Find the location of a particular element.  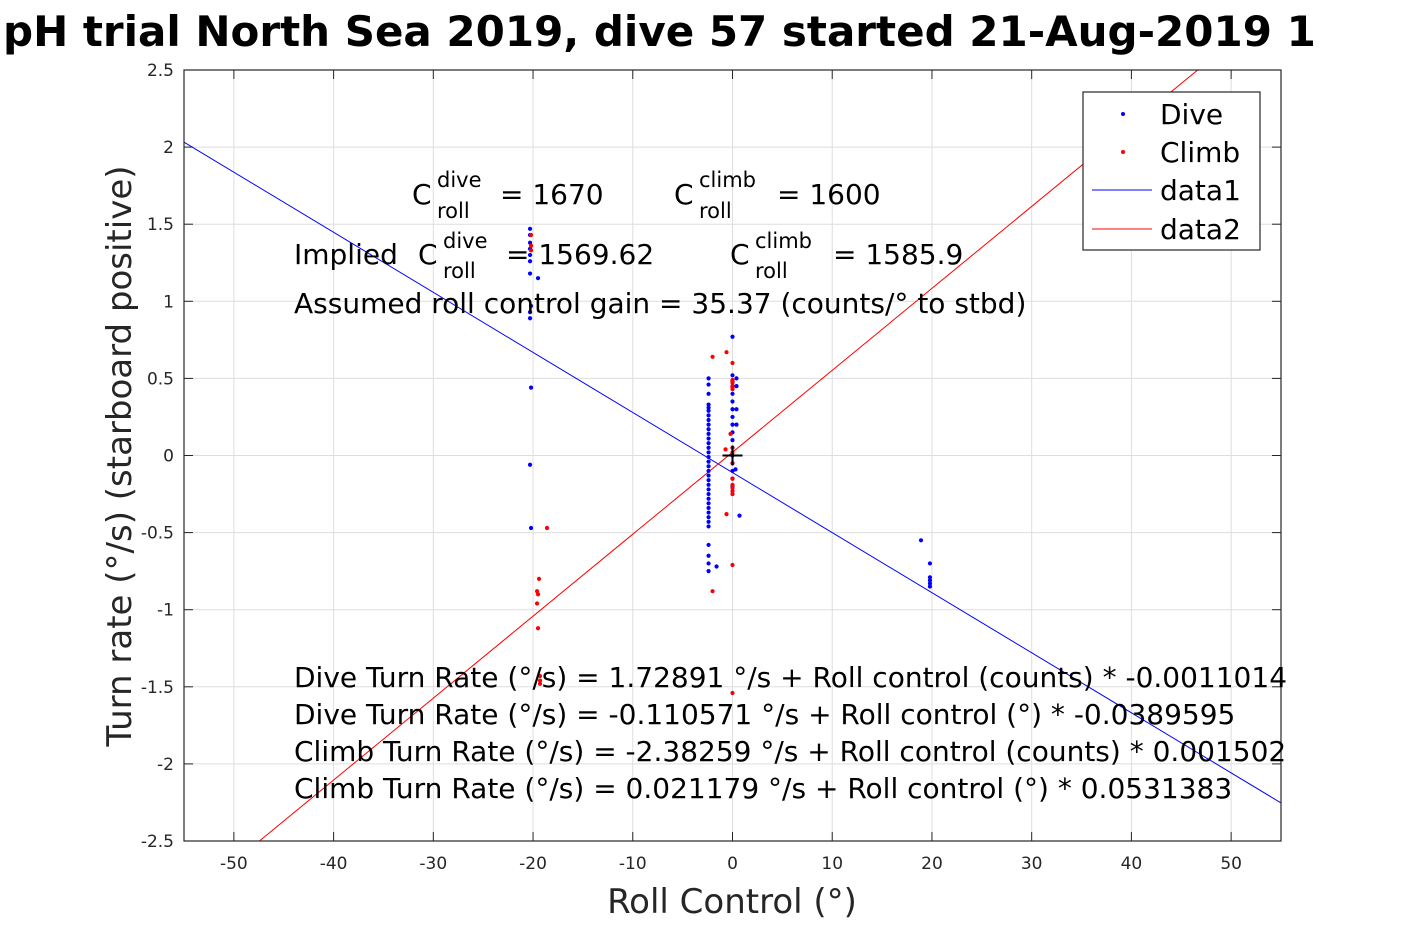

svg-text: dive is located at coordinates (465, 241).